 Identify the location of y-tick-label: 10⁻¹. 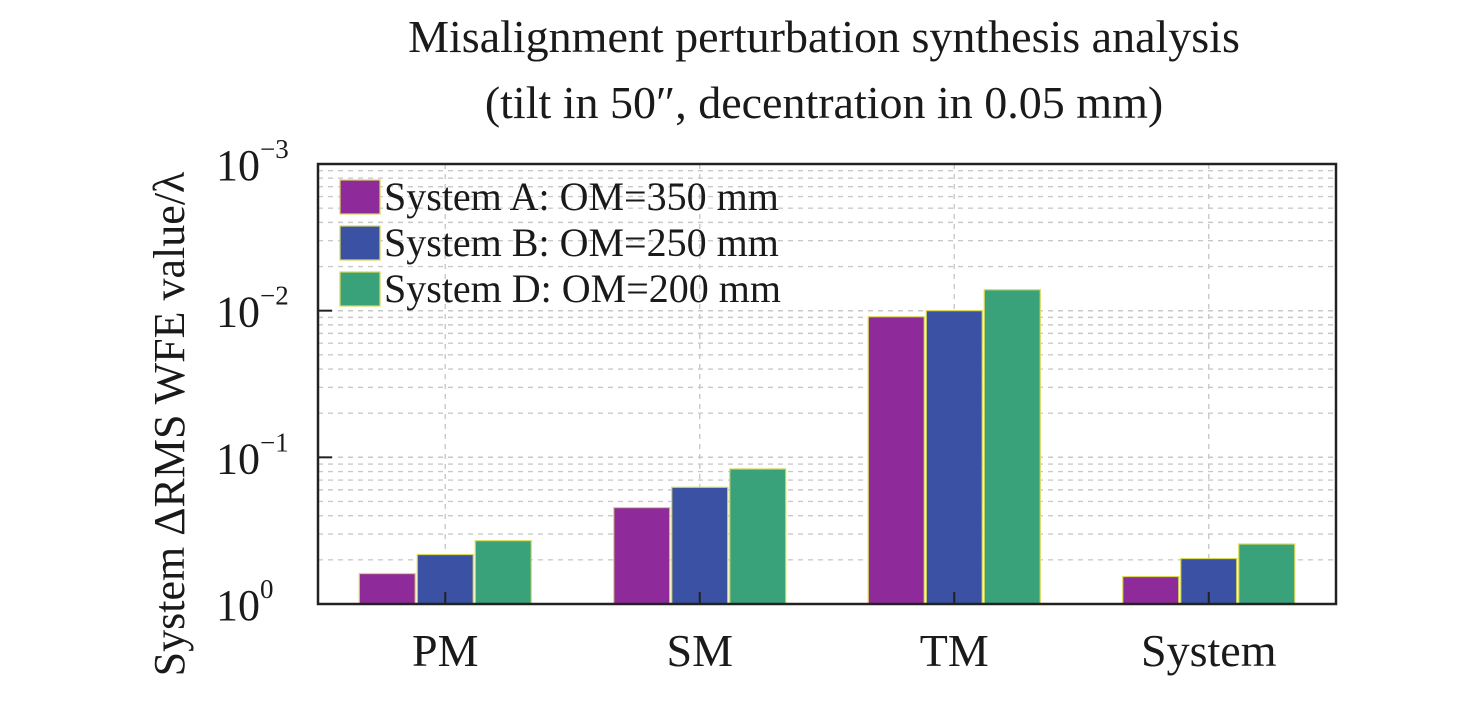
(252, 455).